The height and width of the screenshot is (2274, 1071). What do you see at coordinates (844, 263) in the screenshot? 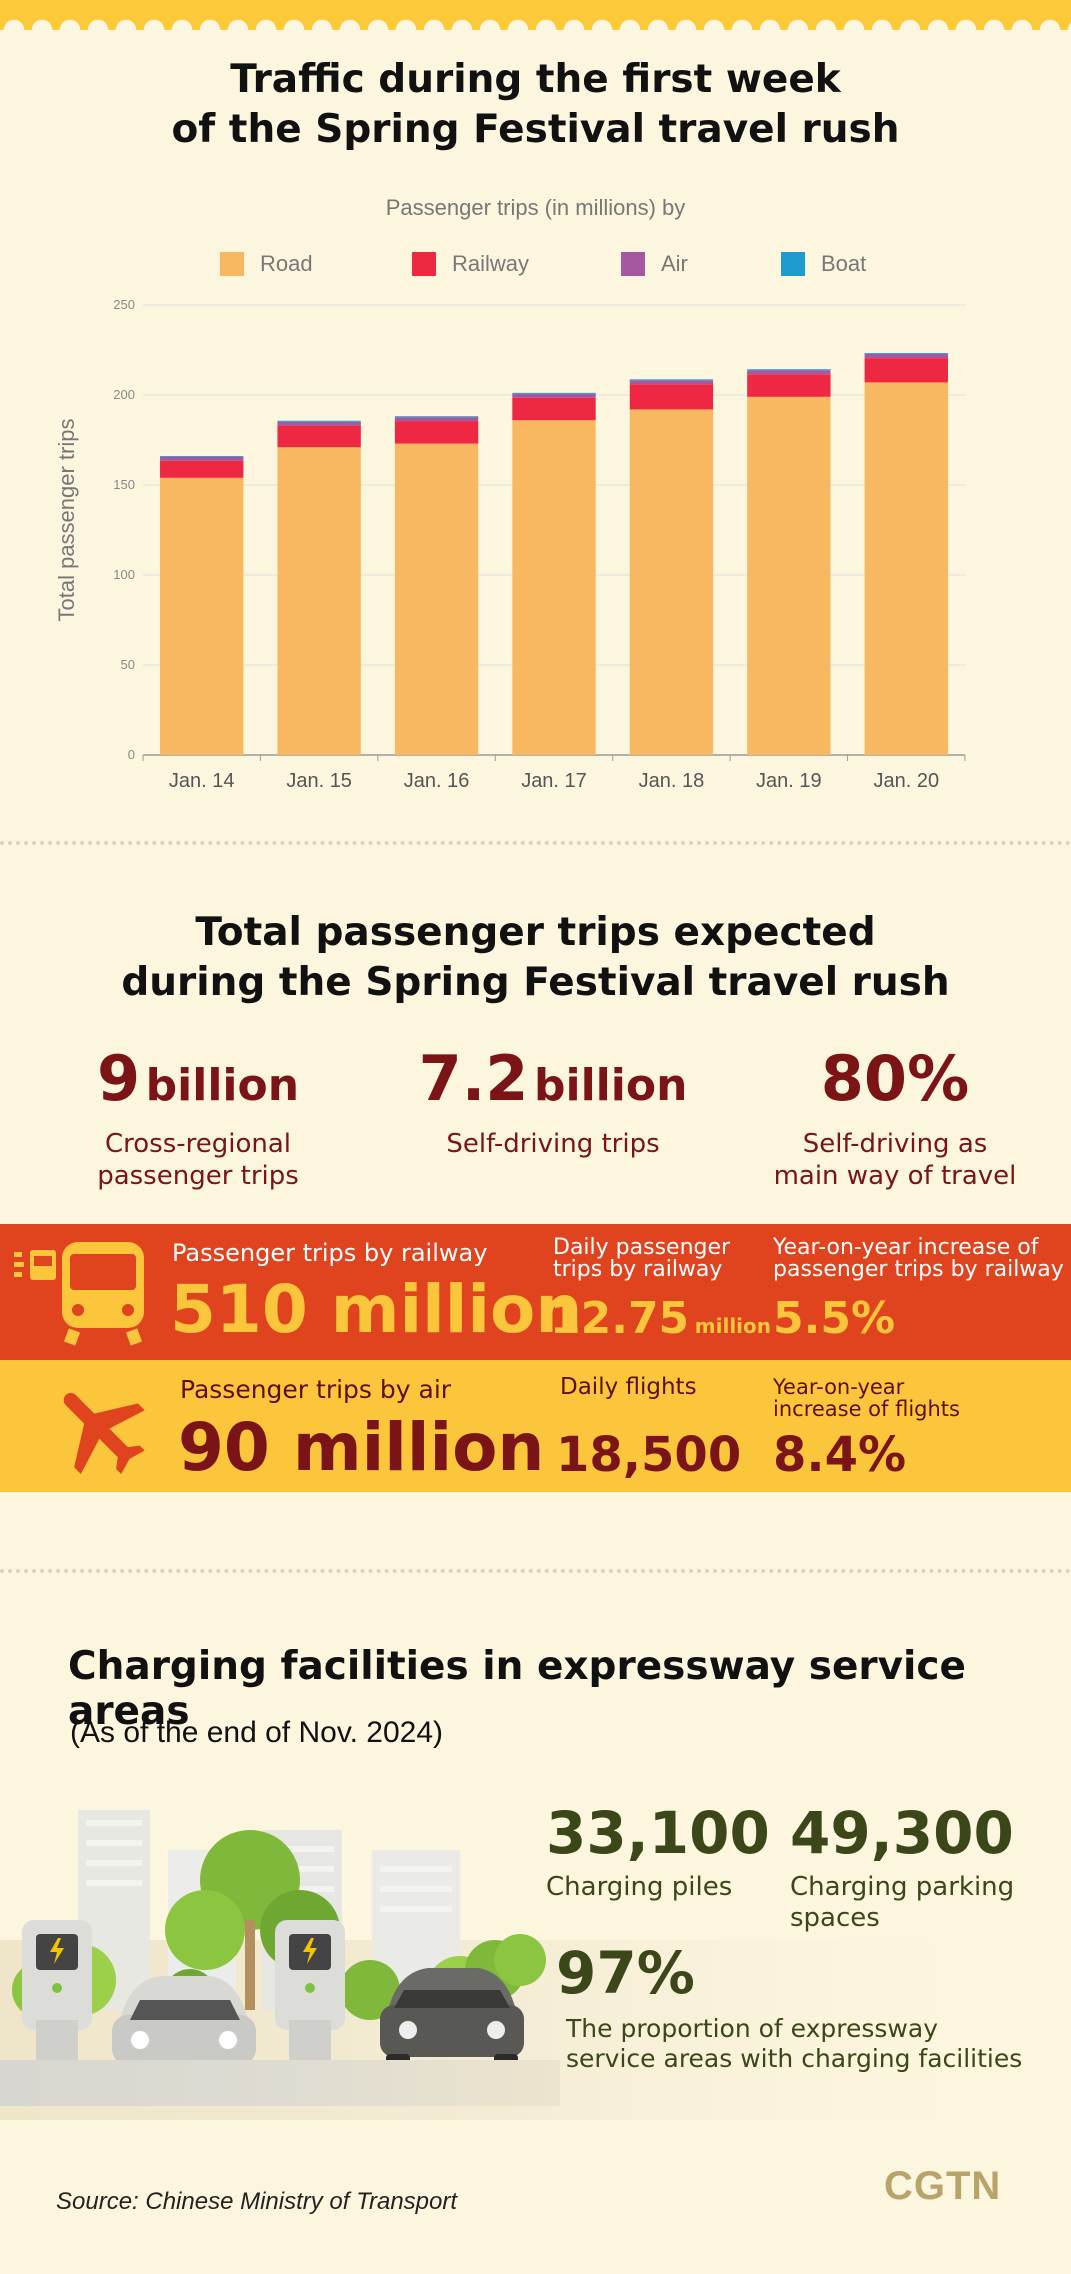
I see `legend-label-boat: Boat` at bounding box center [844, 263].